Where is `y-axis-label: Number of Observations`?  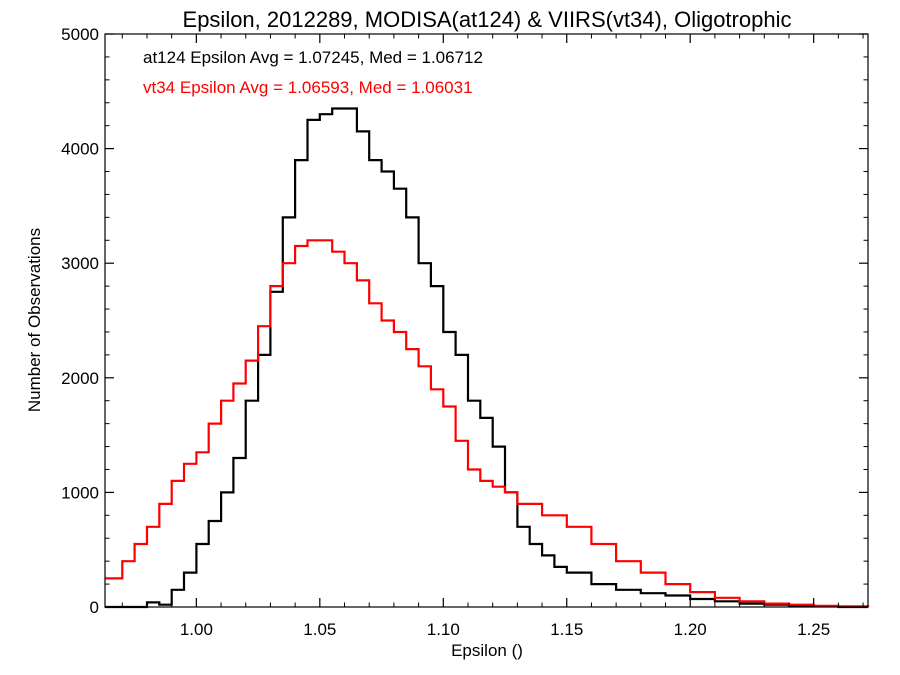
y-axis-label: Number of Observations is located at coordinates (34, 320).